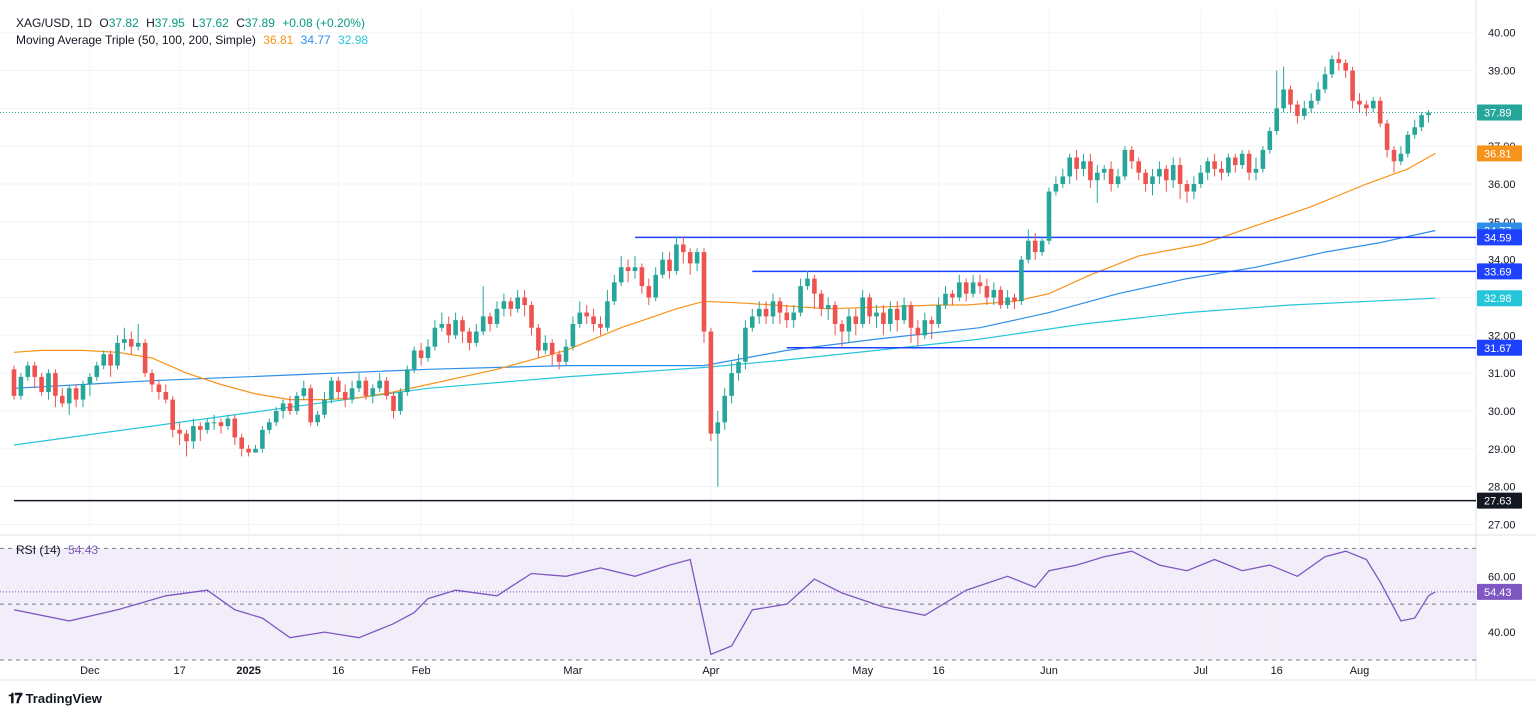 Image resolution: width=1536 pixels, height=716 pixels. Describe the element at coordinates (240, 23) in the screenshot. I see `close-label: C` at that location.